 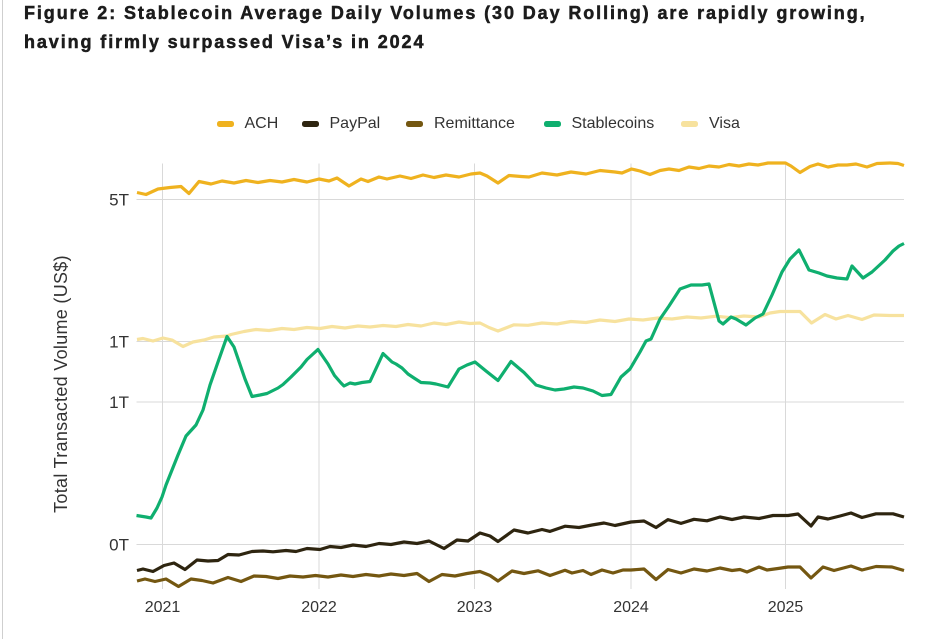 What do you see at coordinates (119, 545) in the screenshot?
I see `svg-text: 0T` at bounding box center [119, 545].